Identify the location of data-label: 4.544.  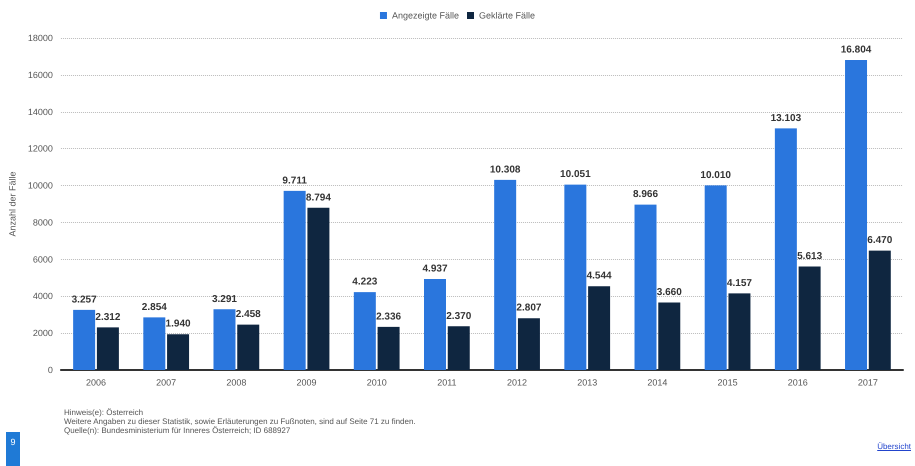
(599, 276).